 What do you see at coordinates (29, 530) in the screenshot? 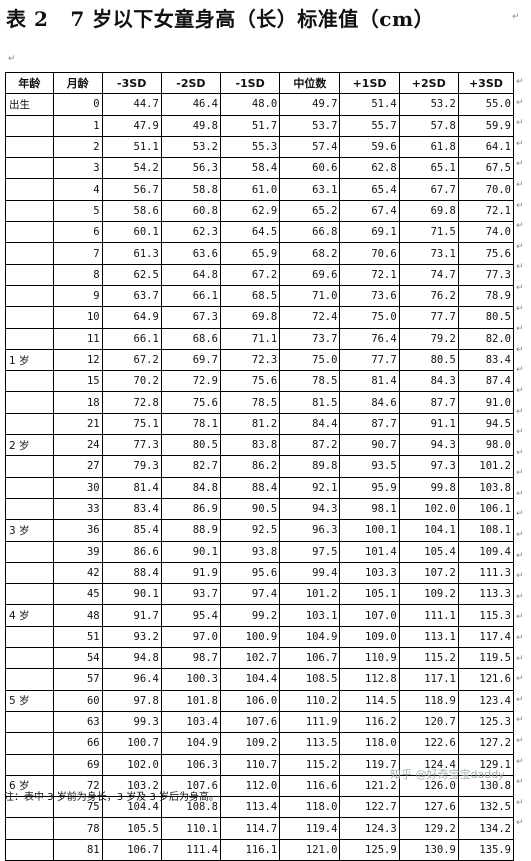
I see `age-cell: 3 岁` at bounding box center [29, 530].